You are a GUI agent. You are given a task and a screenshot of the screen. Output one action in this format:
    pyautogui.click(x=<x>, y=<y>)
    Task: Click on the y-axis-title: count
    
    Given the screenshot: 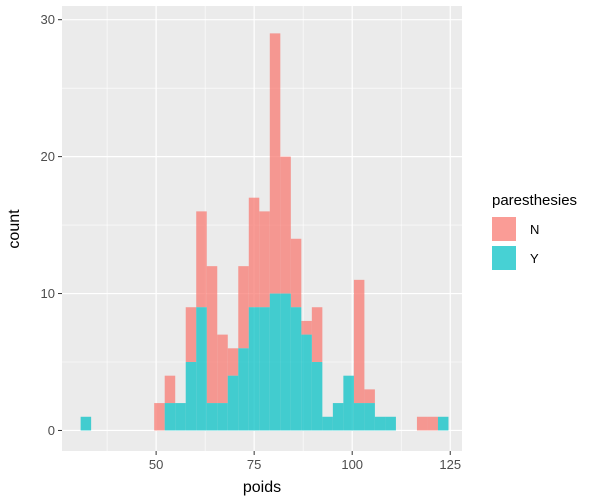 What is the action you would take?
    pyautogui.click(x=14, y=229)
    